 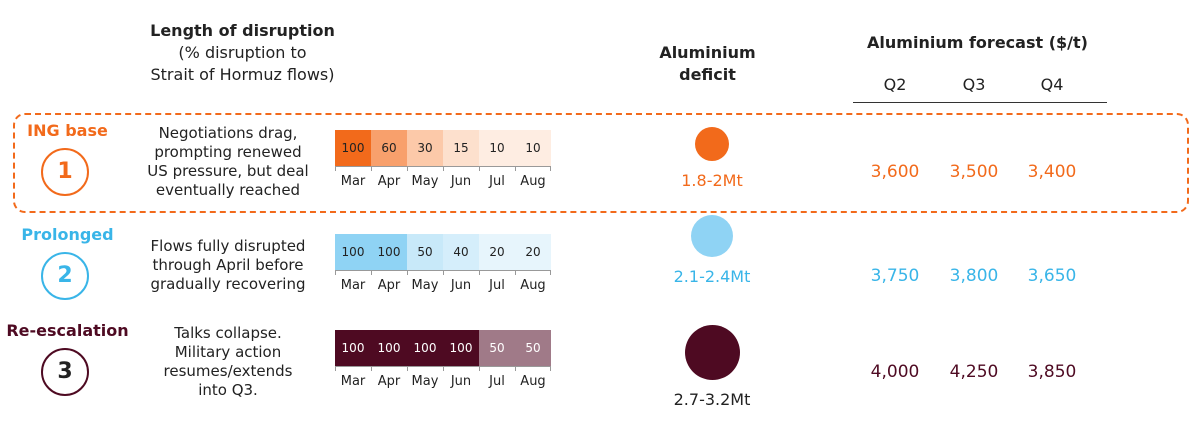 What do you see at coordinates (974, 276) in the screenshot?
I see `forecast-value: 3,800` at bounding box center [974, 276].